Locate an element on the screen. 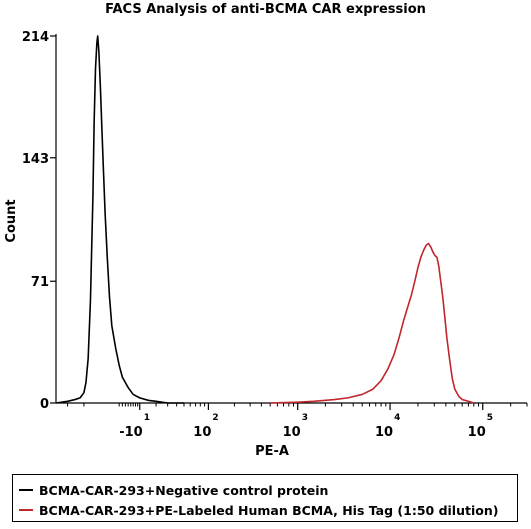  y-tick-label-214: 214 is located at coordinates (35, 37).